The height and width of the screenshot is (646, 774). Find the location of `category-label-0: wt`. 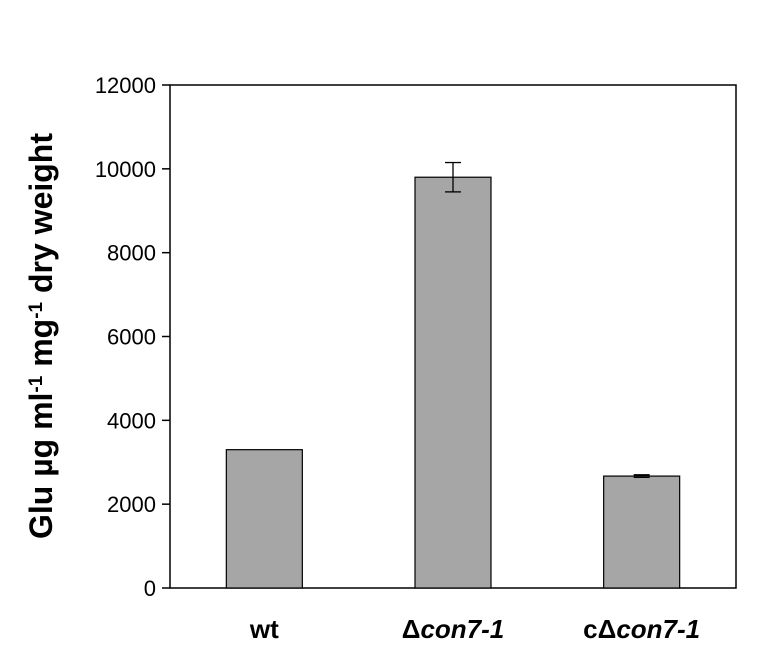

category-label-0: wt is located at coordinates (264, 629).